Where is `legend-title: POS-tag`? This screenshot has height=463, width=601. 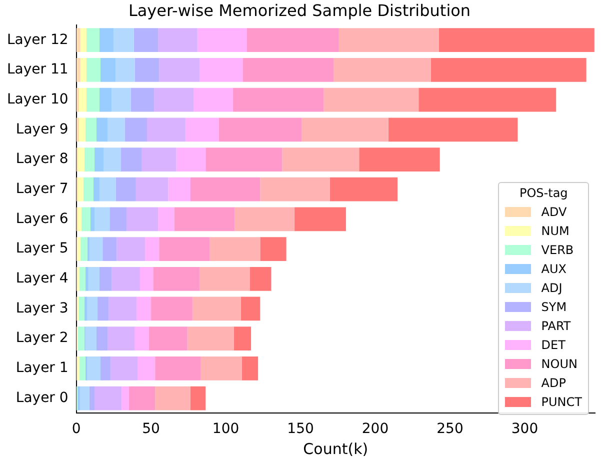 legend-title: POS-tag is located at coordinates (543, 193).